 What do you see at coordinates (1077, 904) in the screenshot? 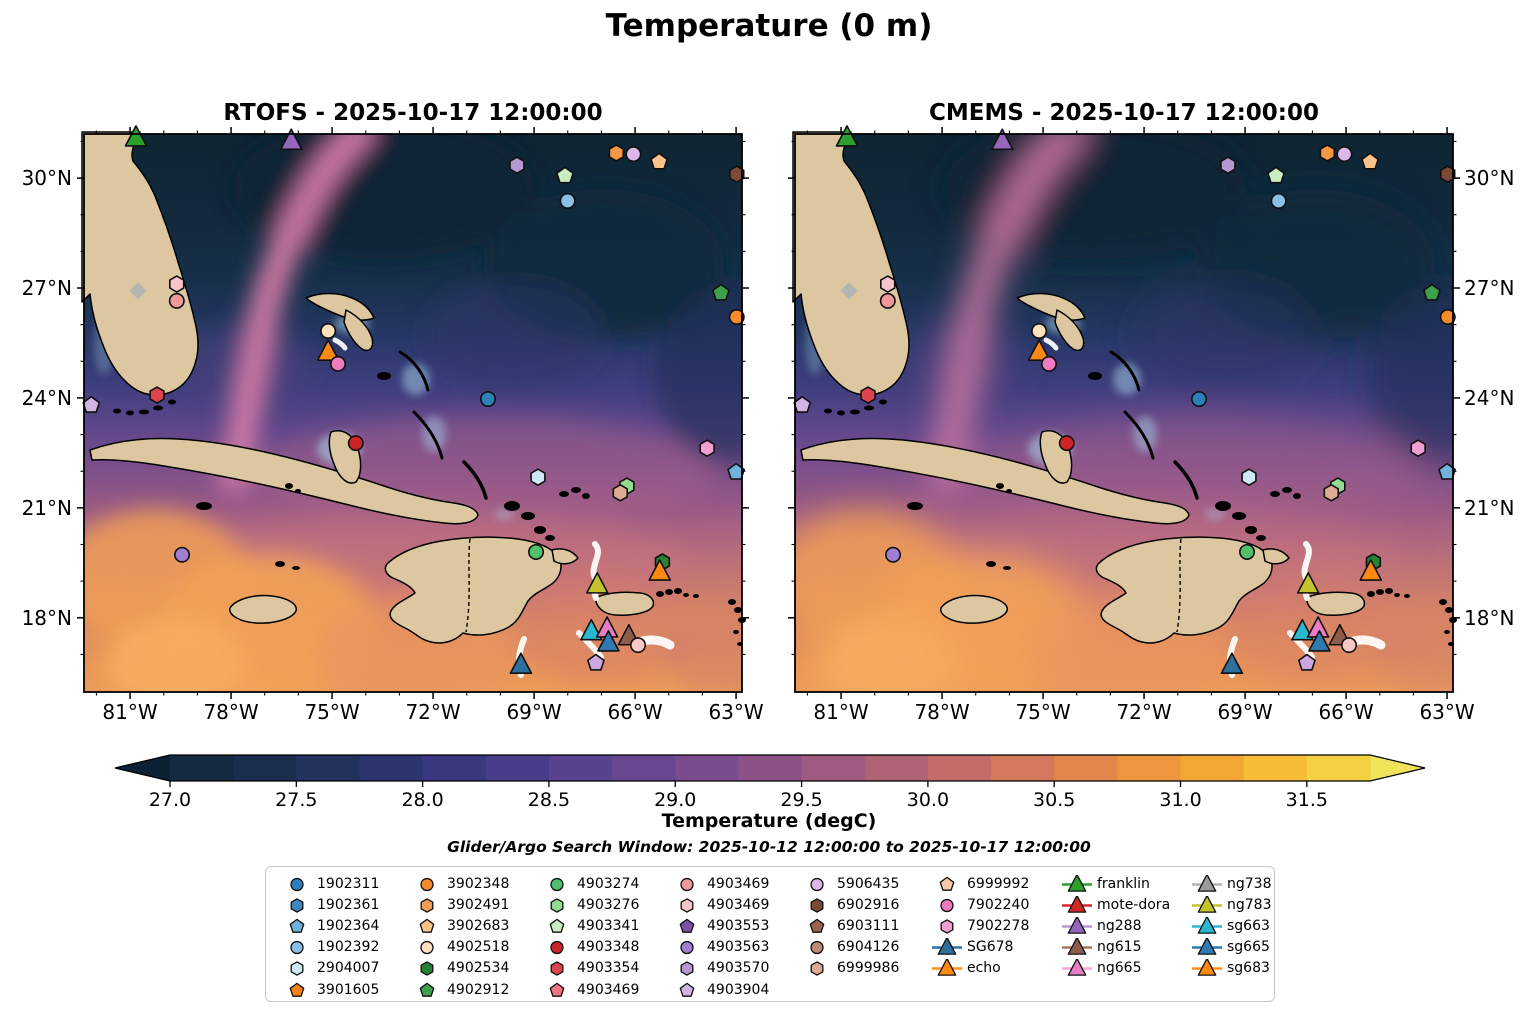
I see `legend-marker-mote-dora` at bounding box center [1077, 904].